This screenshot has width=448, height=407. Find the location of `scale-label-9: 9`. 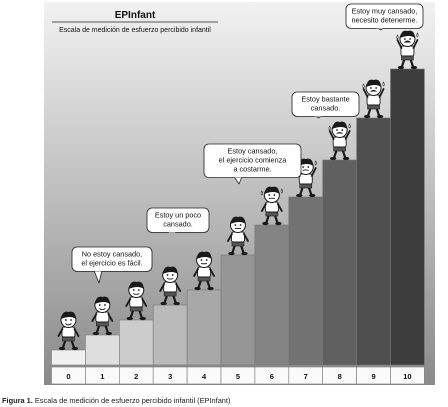

scale-label-9: 9 is located at coordinates (373, 376).